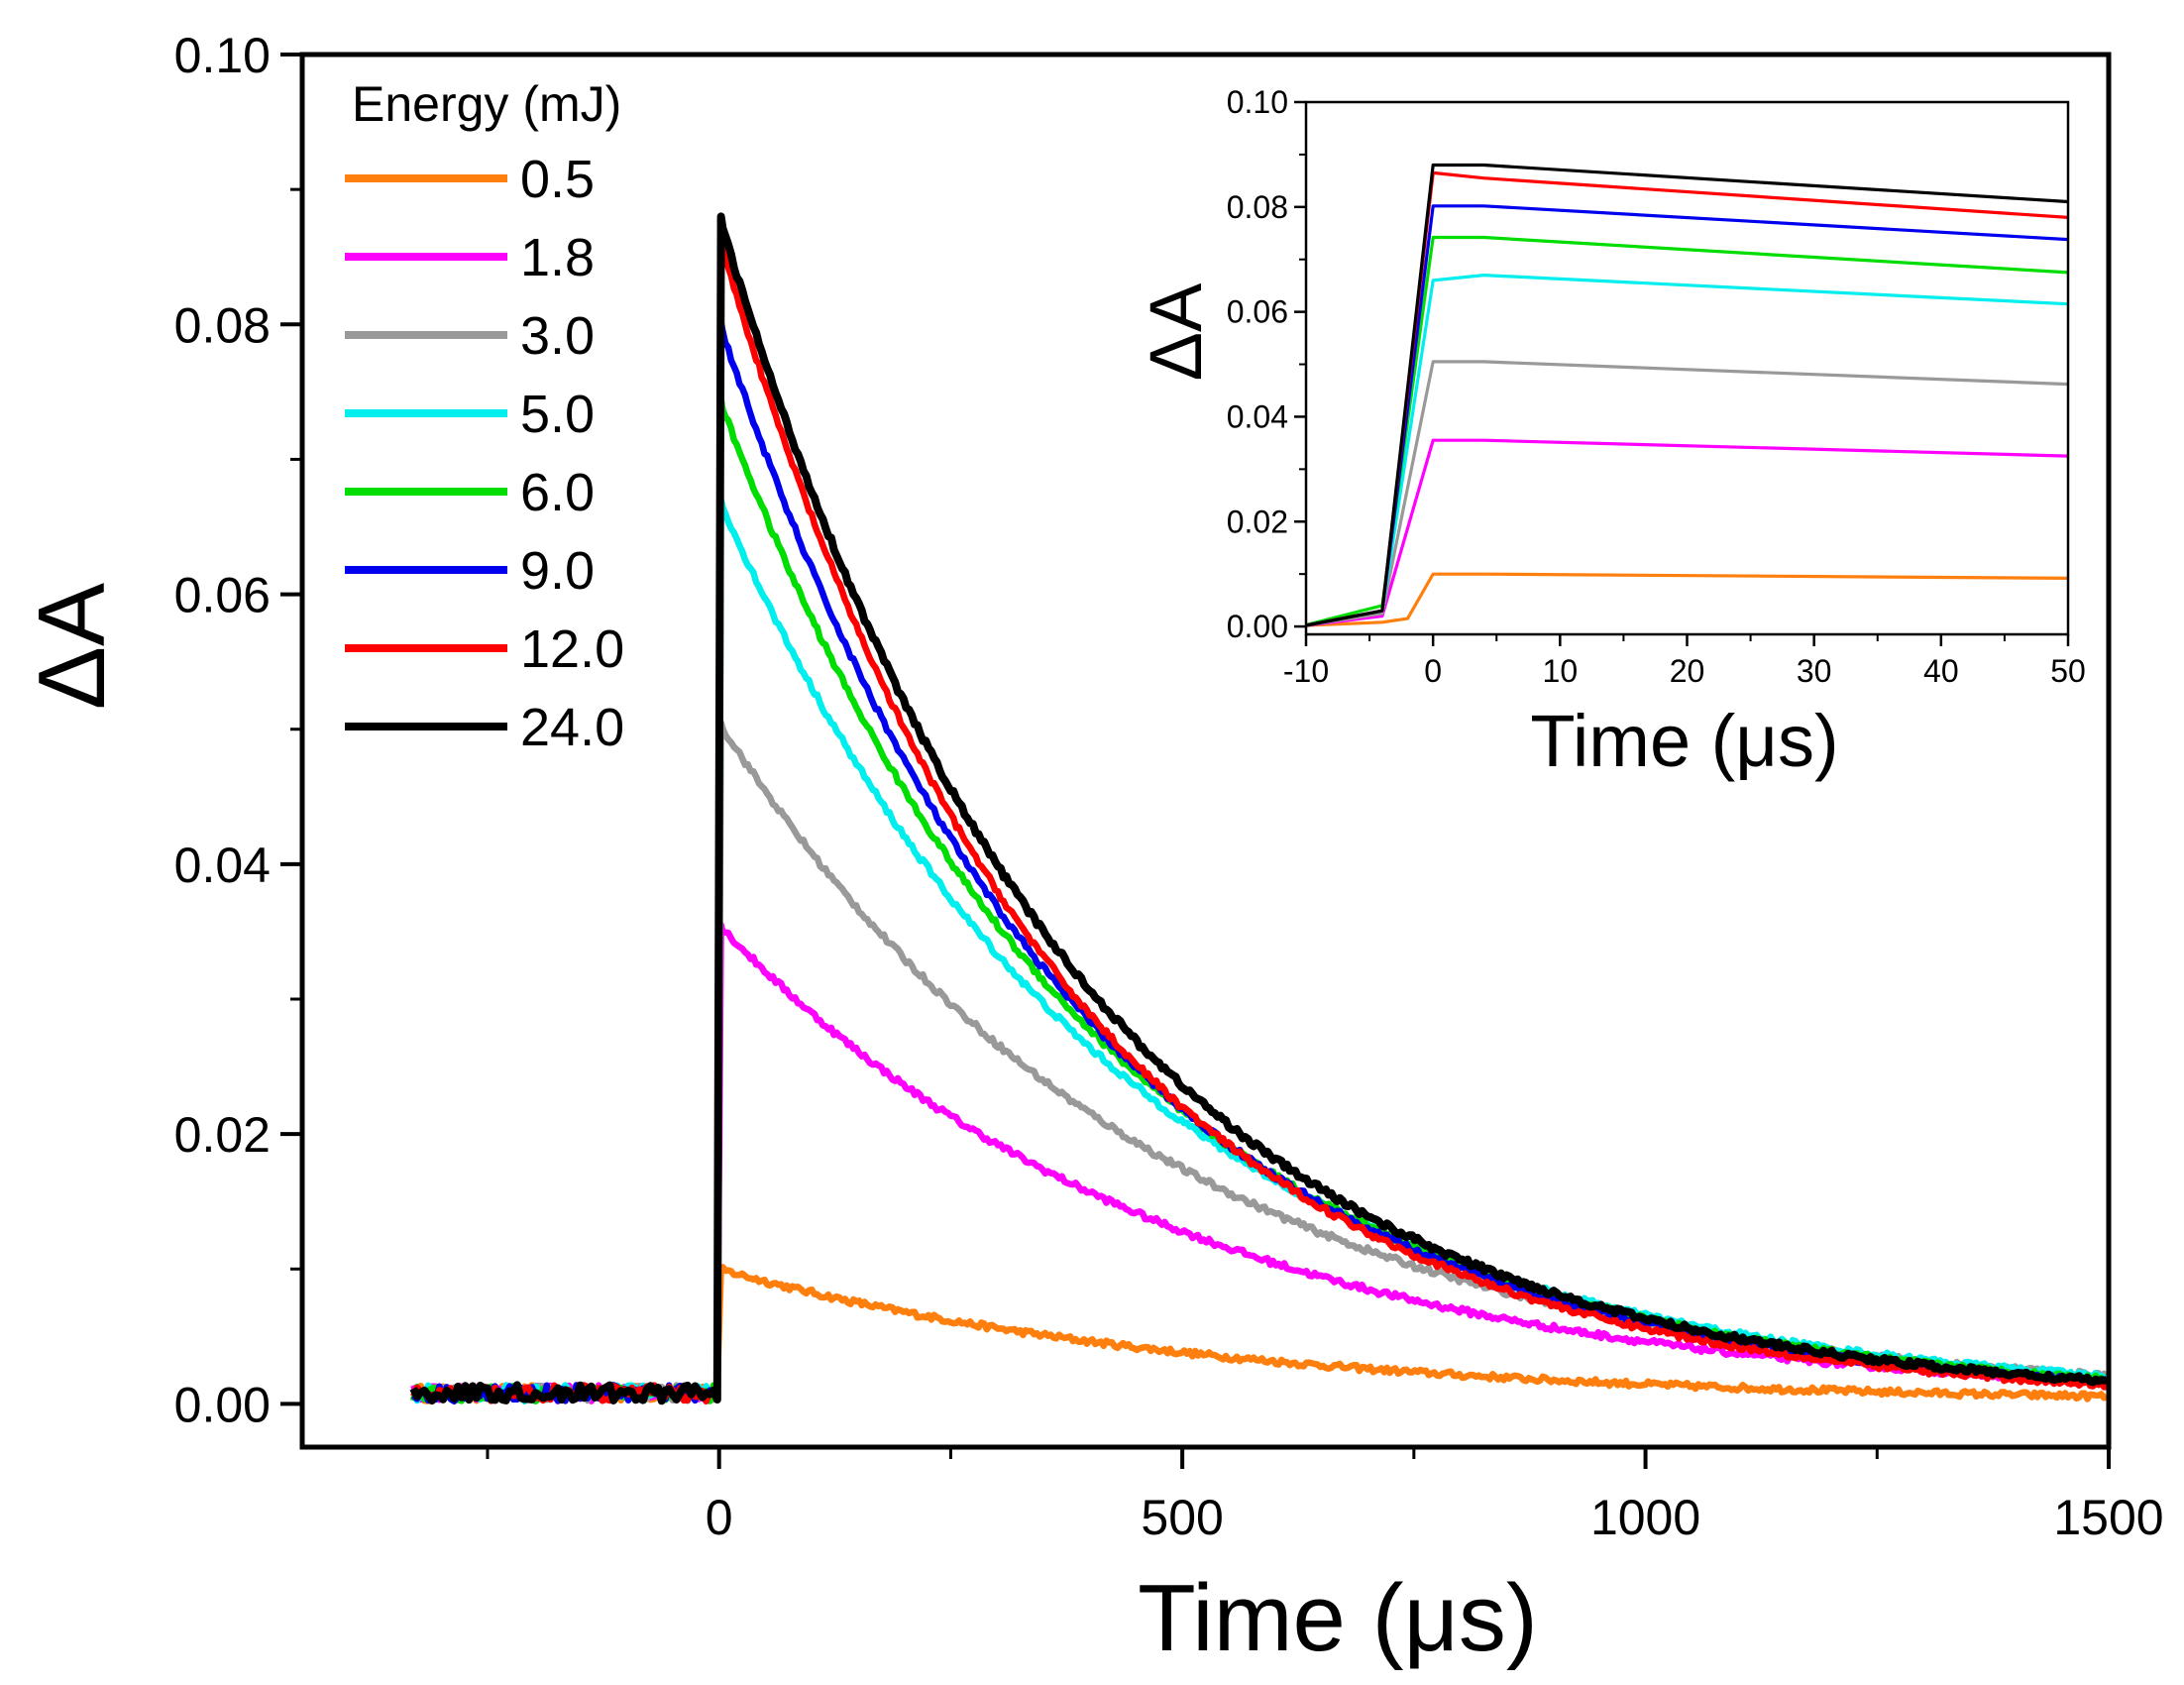  I want to click on inset-x-tick-label: -10, so click(1306, 671).